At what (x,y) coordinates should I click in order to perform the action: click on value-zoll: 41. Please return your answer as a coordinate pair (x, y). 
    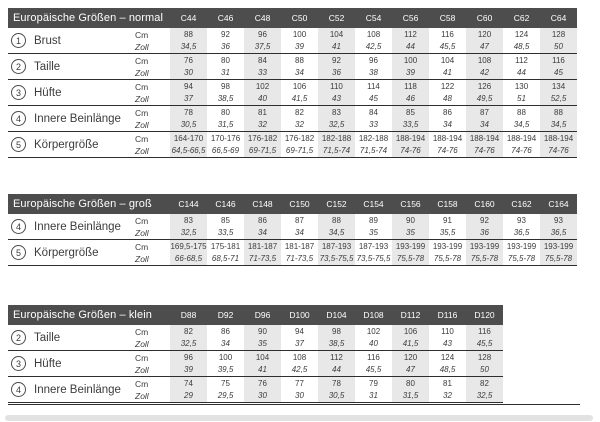
    Looking at the image, I should click on (447, 72).